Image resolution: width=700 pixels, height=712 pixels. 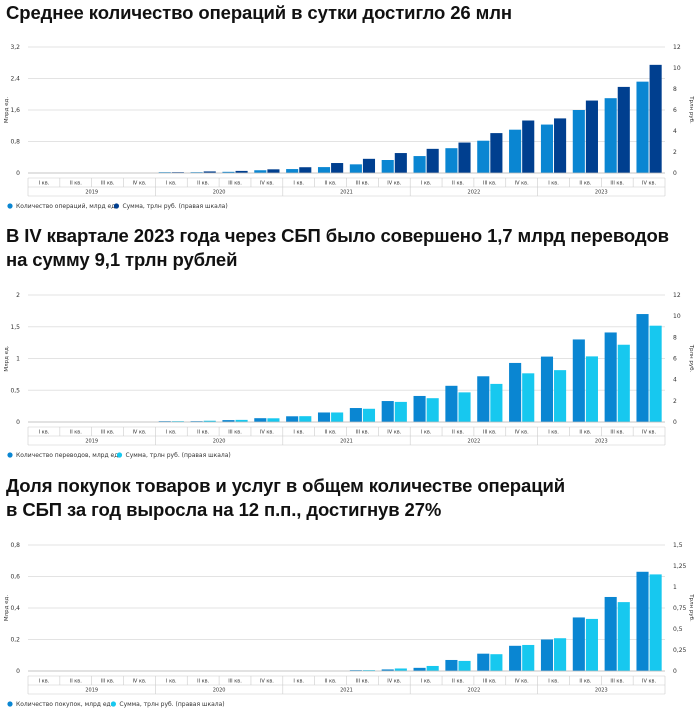 What do you see at coordinates (15, 47) in the screenshot?
I see `y-tick-label: 3,2` at bounding box center [15, 47].